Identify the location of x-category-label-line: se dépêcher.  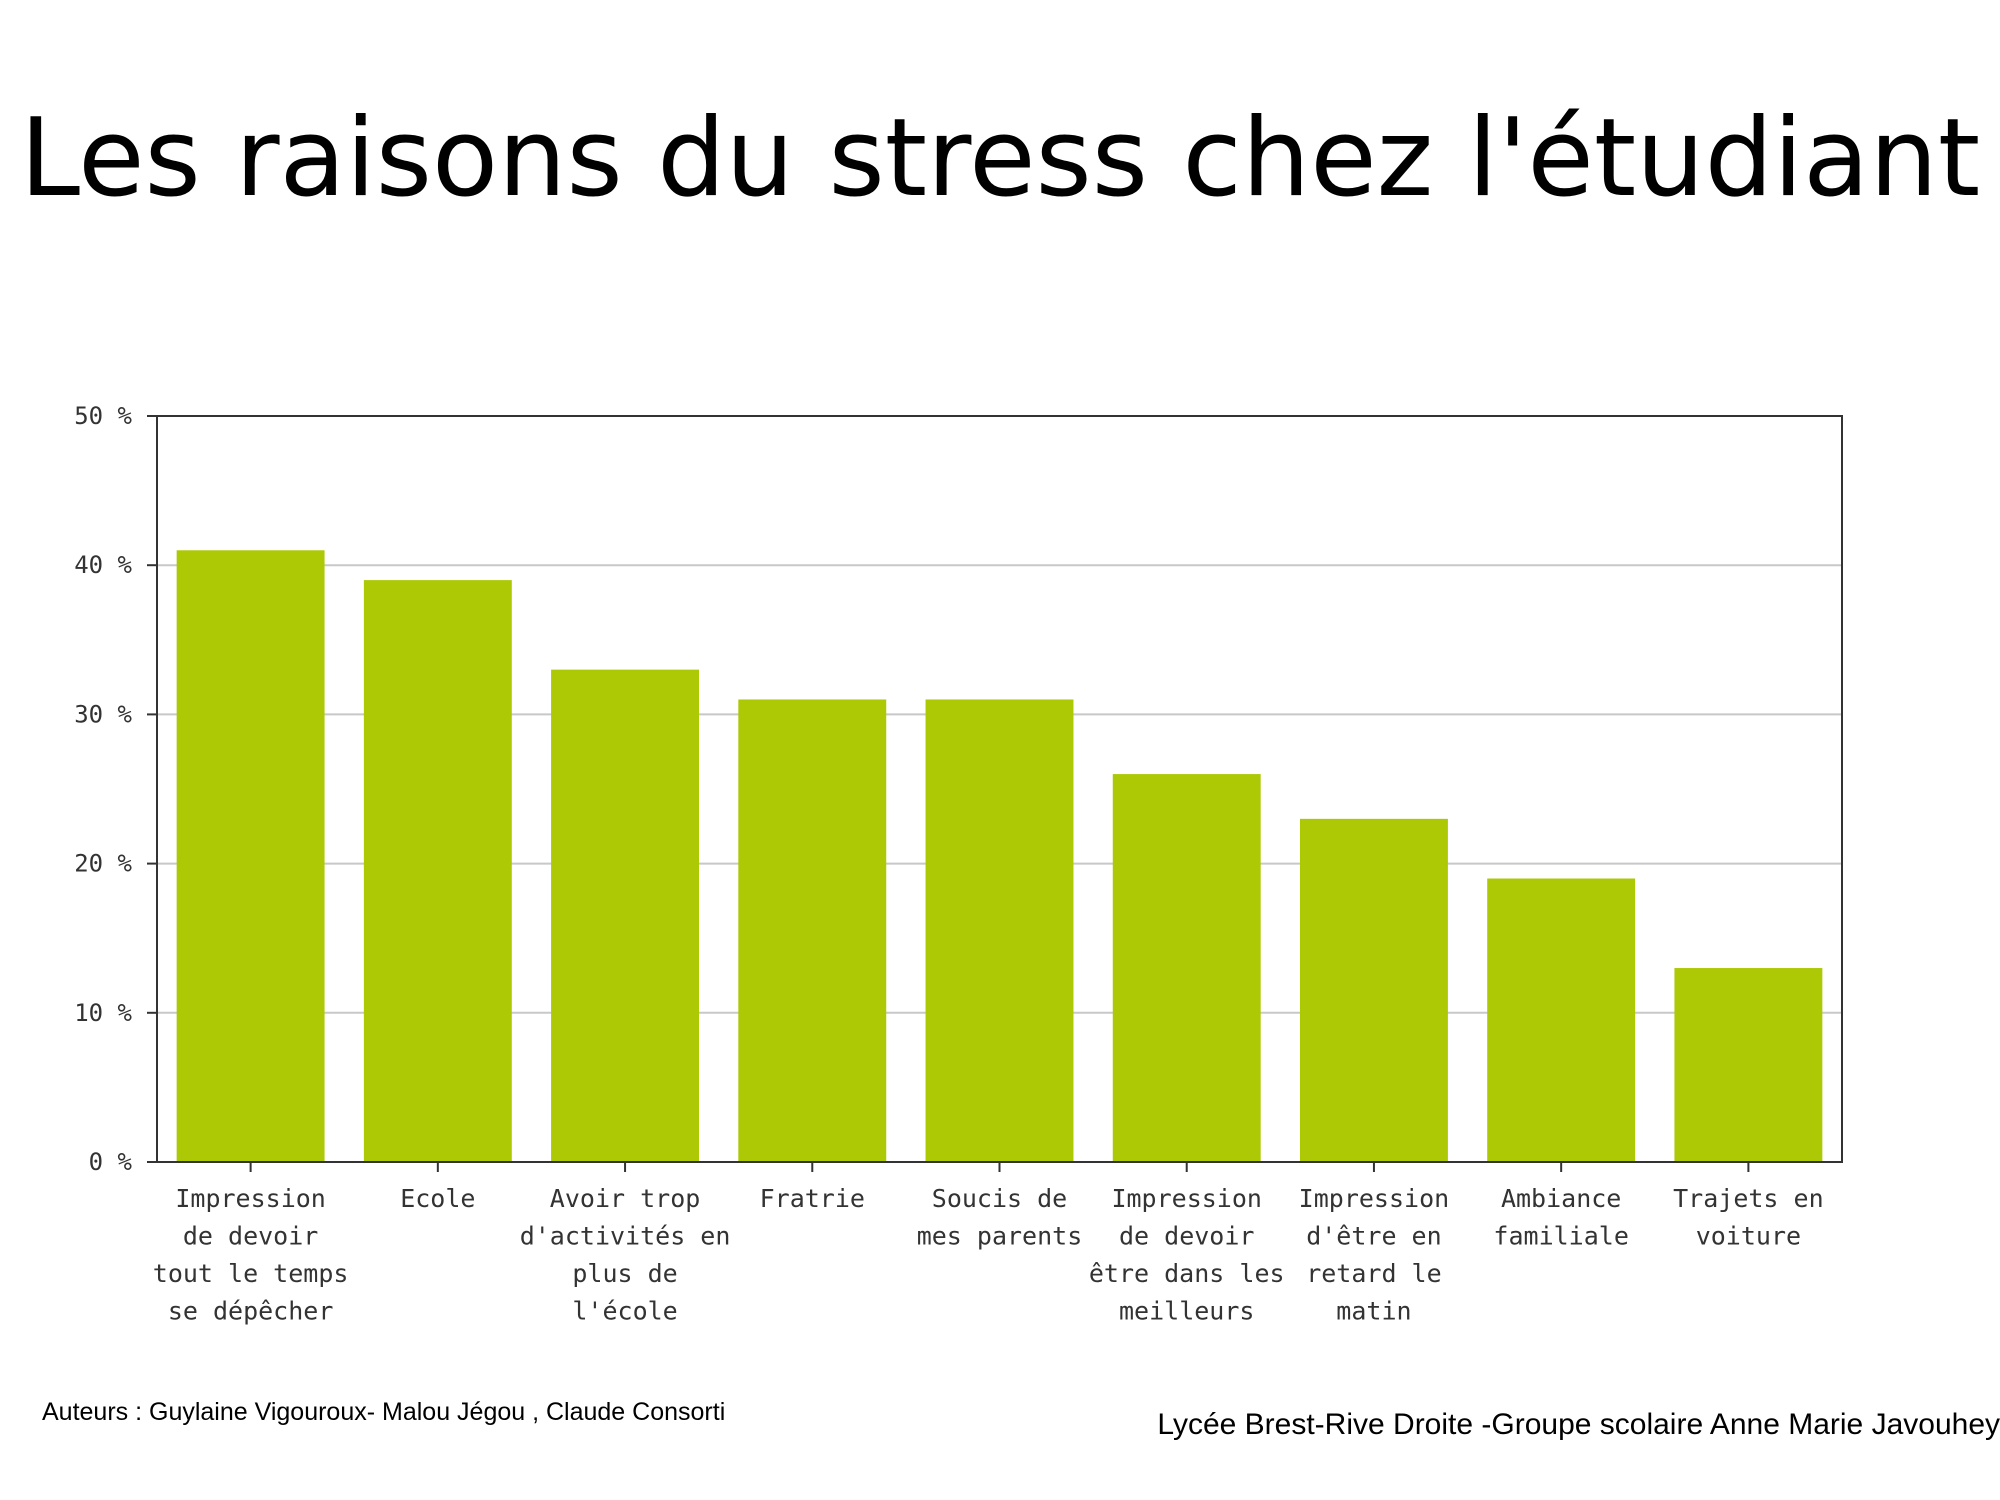
(251, 1311).